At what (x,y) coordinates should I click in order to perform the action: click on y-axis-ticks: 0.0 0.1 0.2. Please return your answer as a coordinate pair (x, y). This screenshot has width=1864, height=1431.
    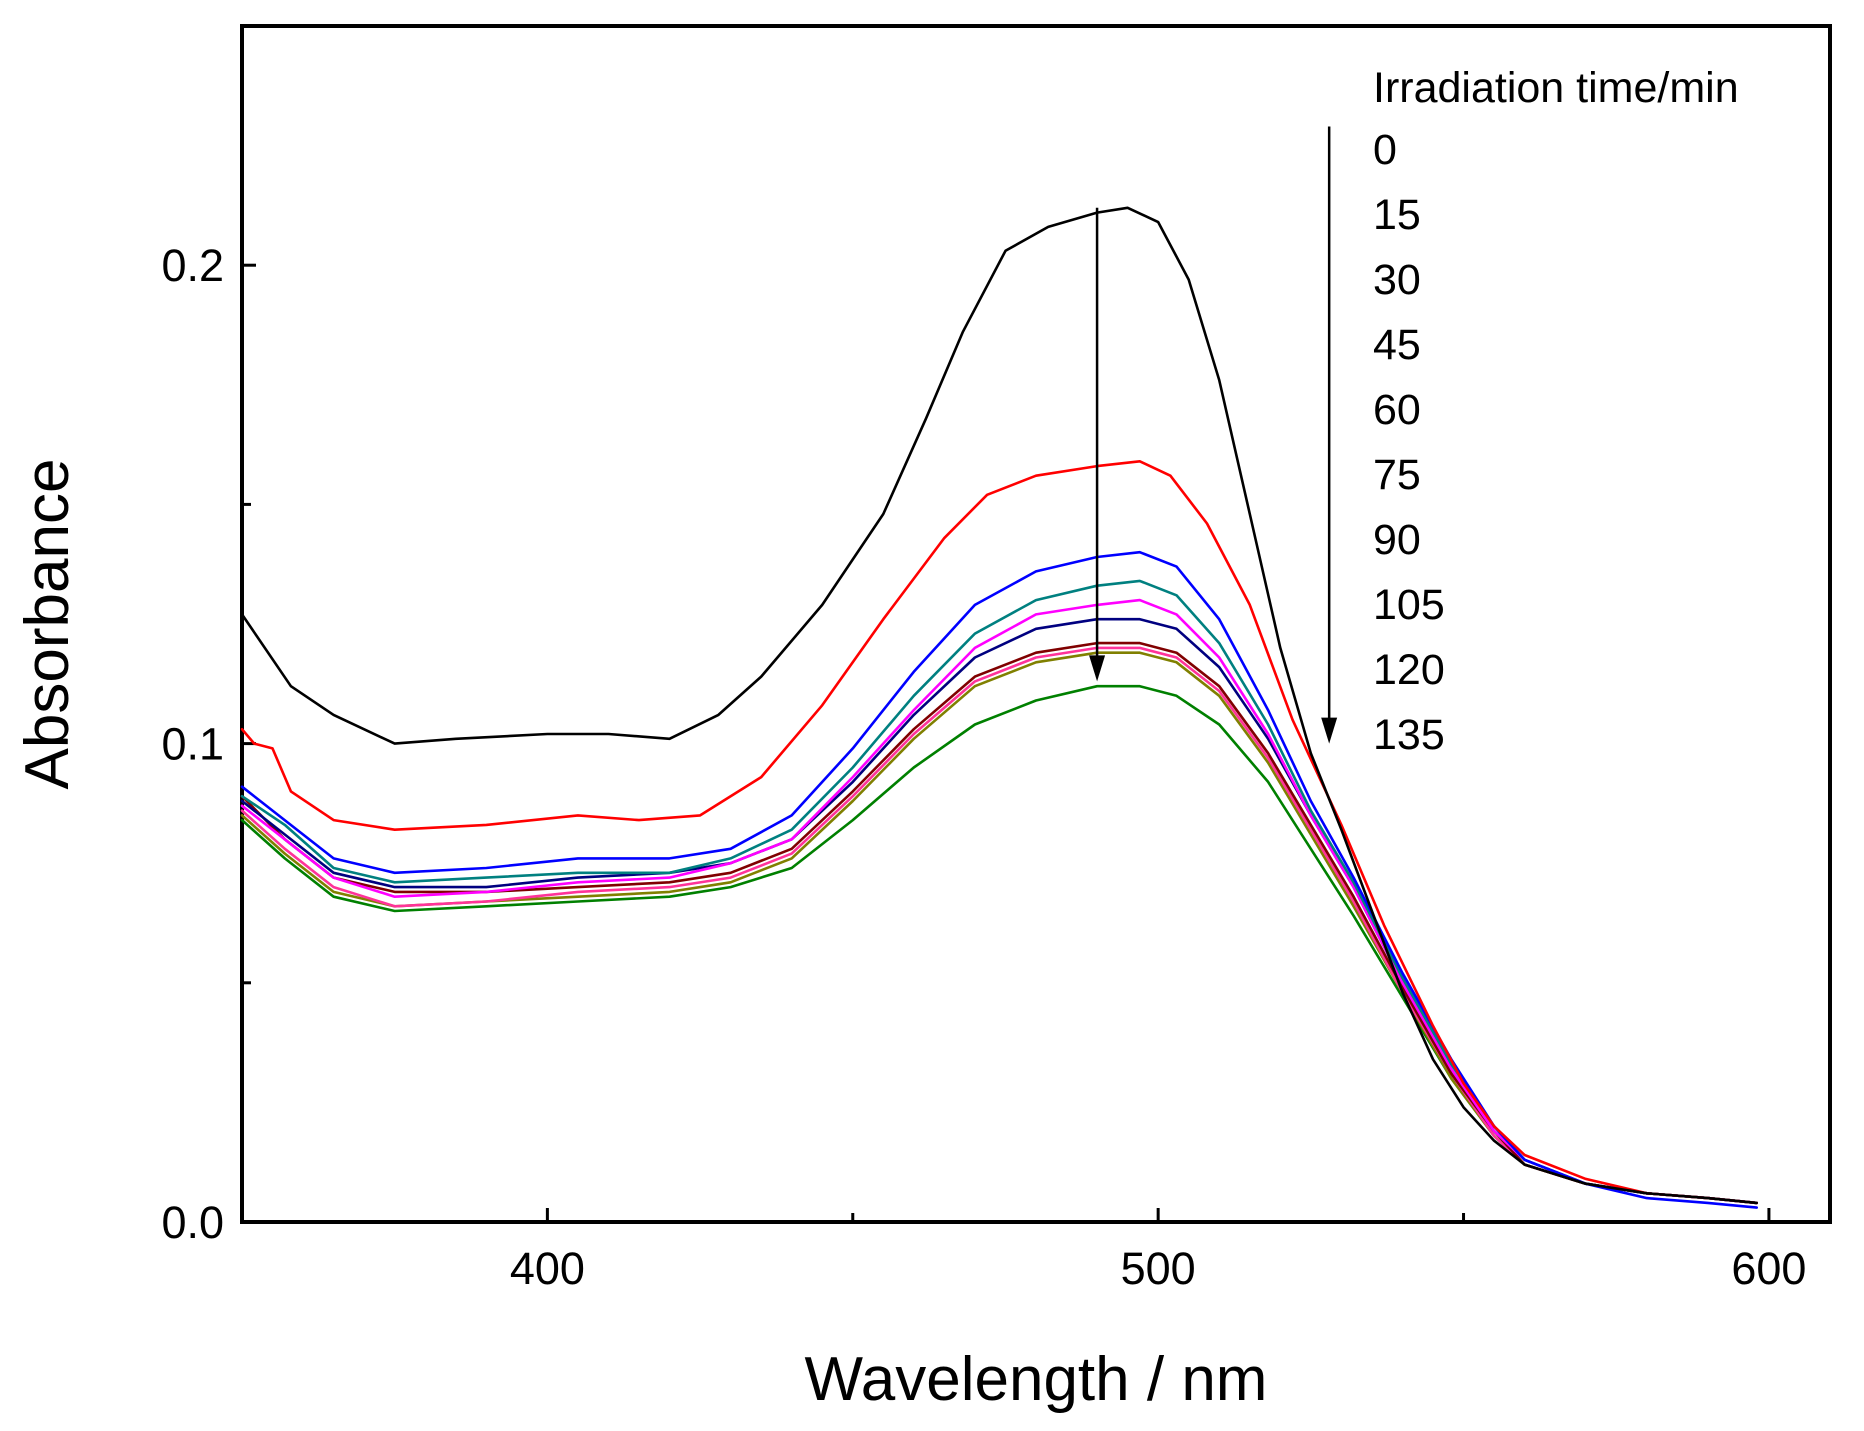
    Looking at the image, I should click on (208, 744).